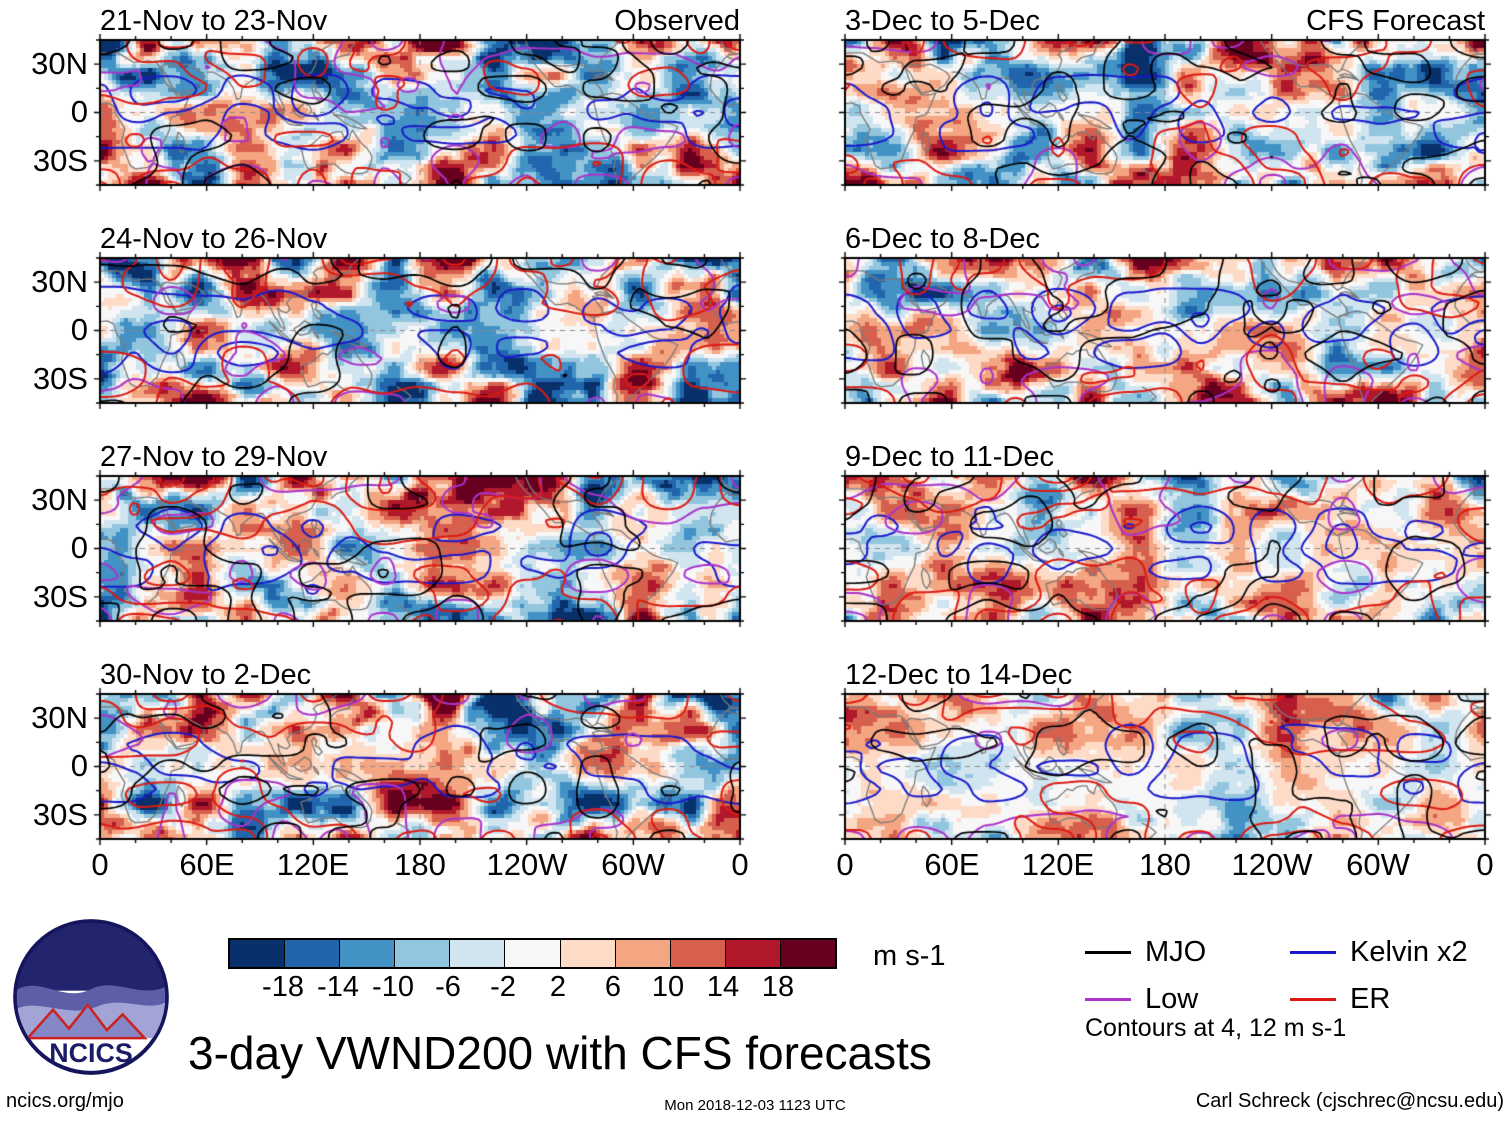 The height and width of the screenshot is (1121, 1510). What do you see at coordinates (338, 987) in the screenshot?
I see `colorbar-tick: -14` at bounding box center [338, 987].